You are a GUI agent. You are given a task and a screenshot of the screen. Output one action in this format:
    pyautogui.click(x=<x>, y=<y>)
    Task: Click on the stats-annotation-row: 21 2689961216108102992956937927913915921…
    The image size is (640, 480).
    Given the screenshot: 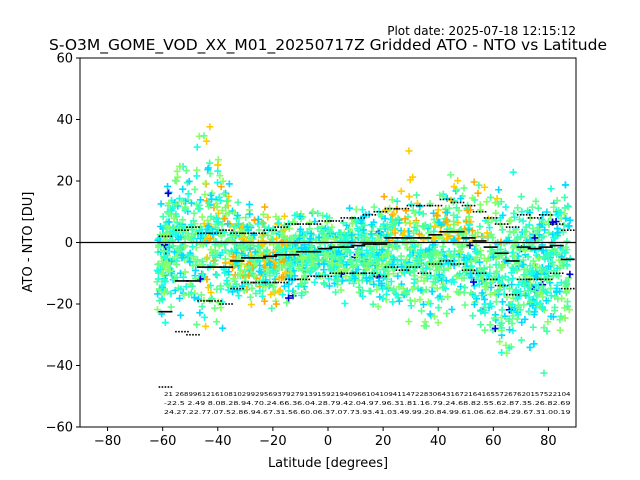 What is the action you would take?
    pyautogui.click(x=367, y=395)
    